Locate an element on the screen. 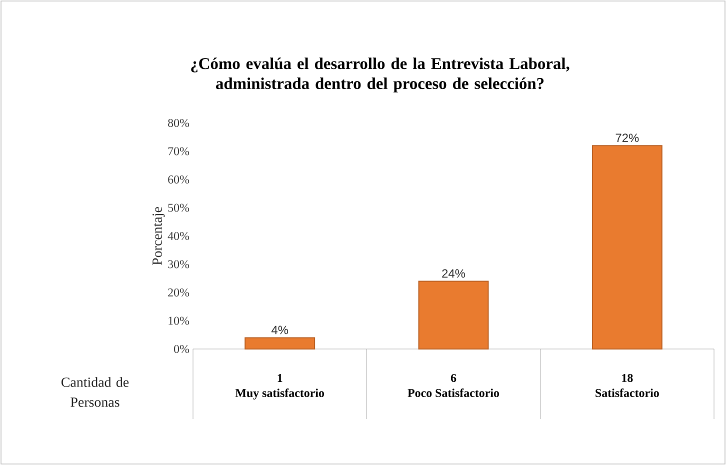  y-axis-title: Porcentaje is located at coordinates (158, 236).